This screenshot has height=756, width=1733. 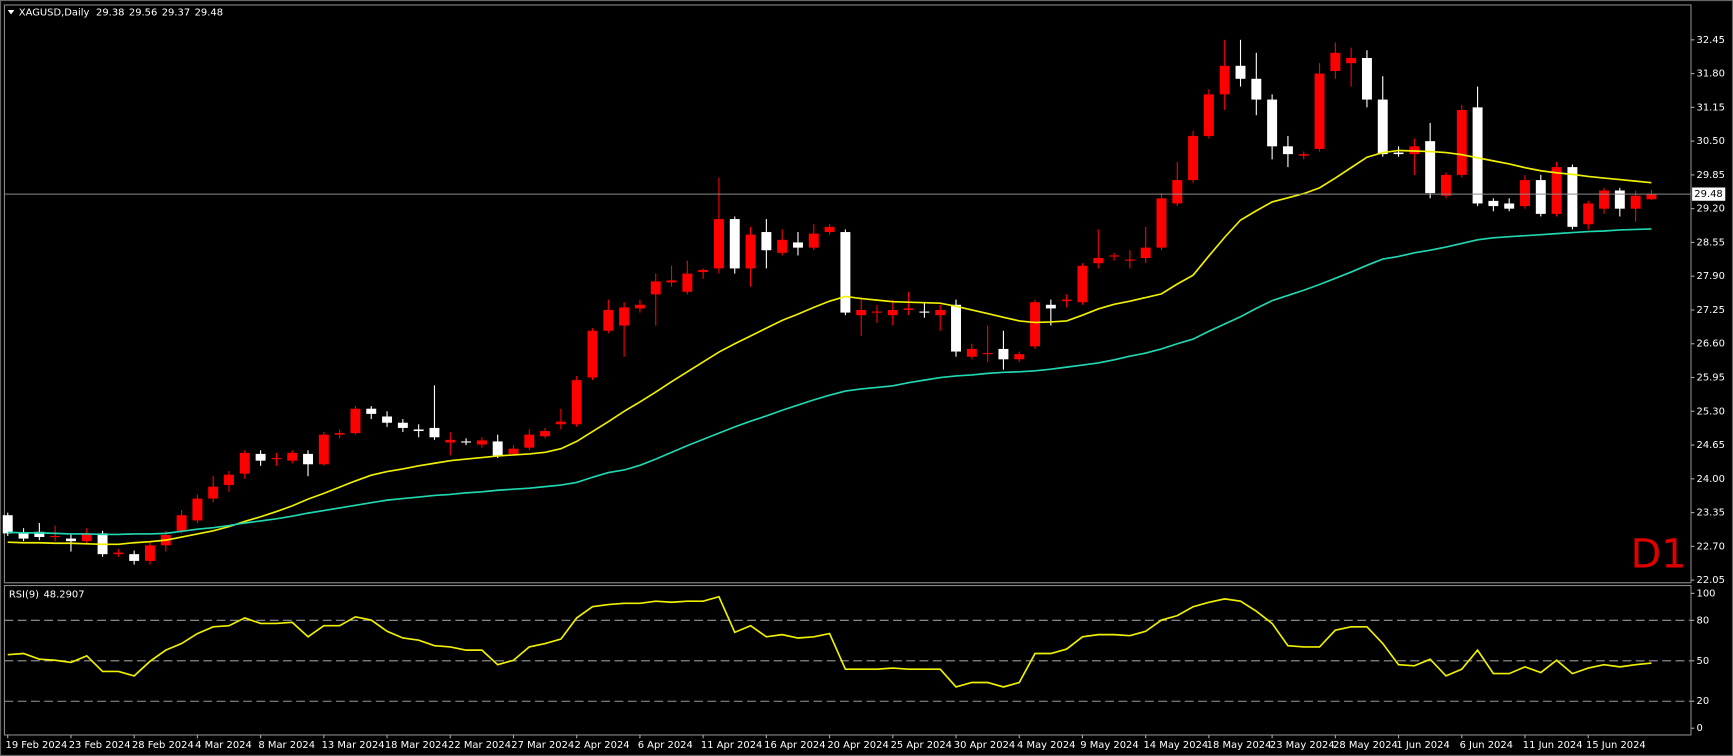 I want to click on x-tick-label: 9 May 2024, so click(x=1109, y=745).